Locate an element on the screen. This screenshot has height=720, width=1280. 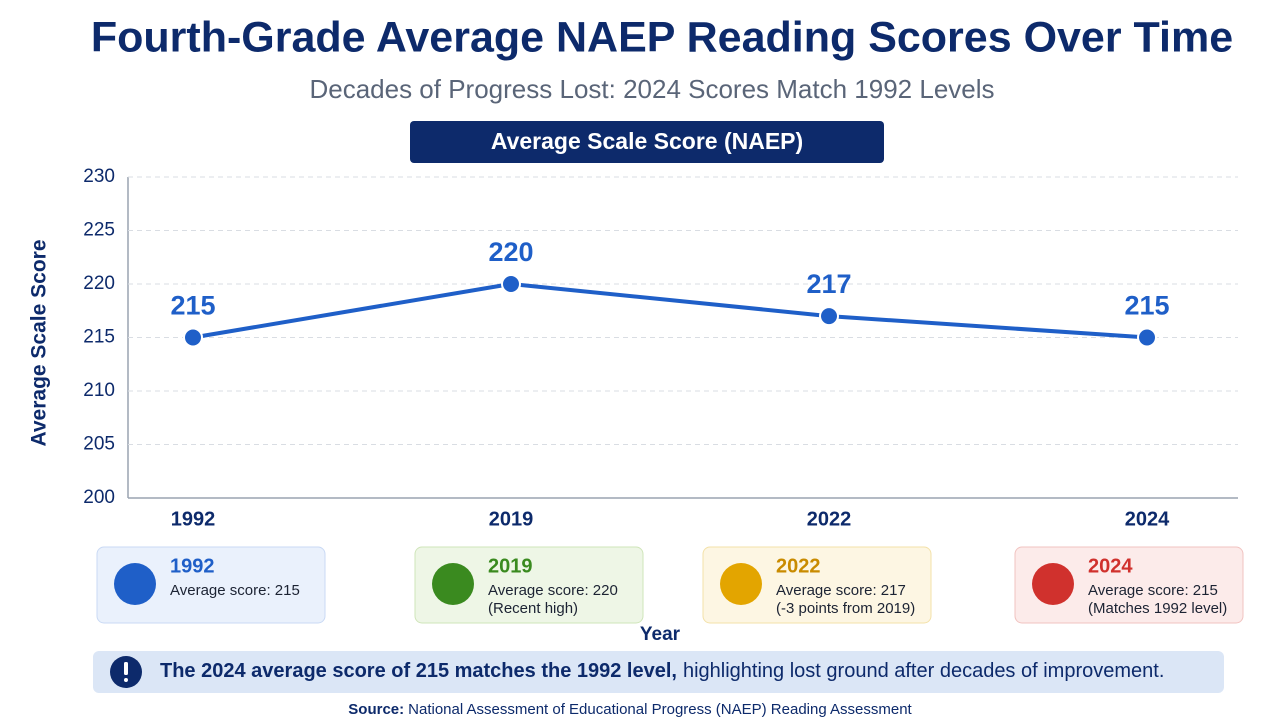
callout-icon-mark is located at coordinates (126, 668).